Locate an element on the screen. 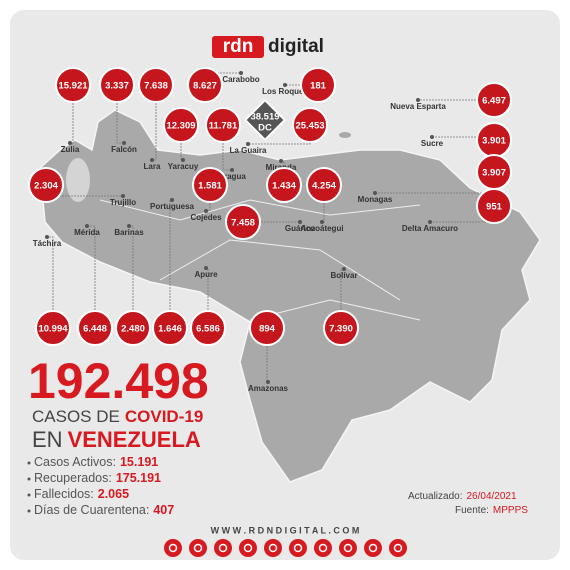  state-cases: 25.453 is located at coordinates (309, 126).